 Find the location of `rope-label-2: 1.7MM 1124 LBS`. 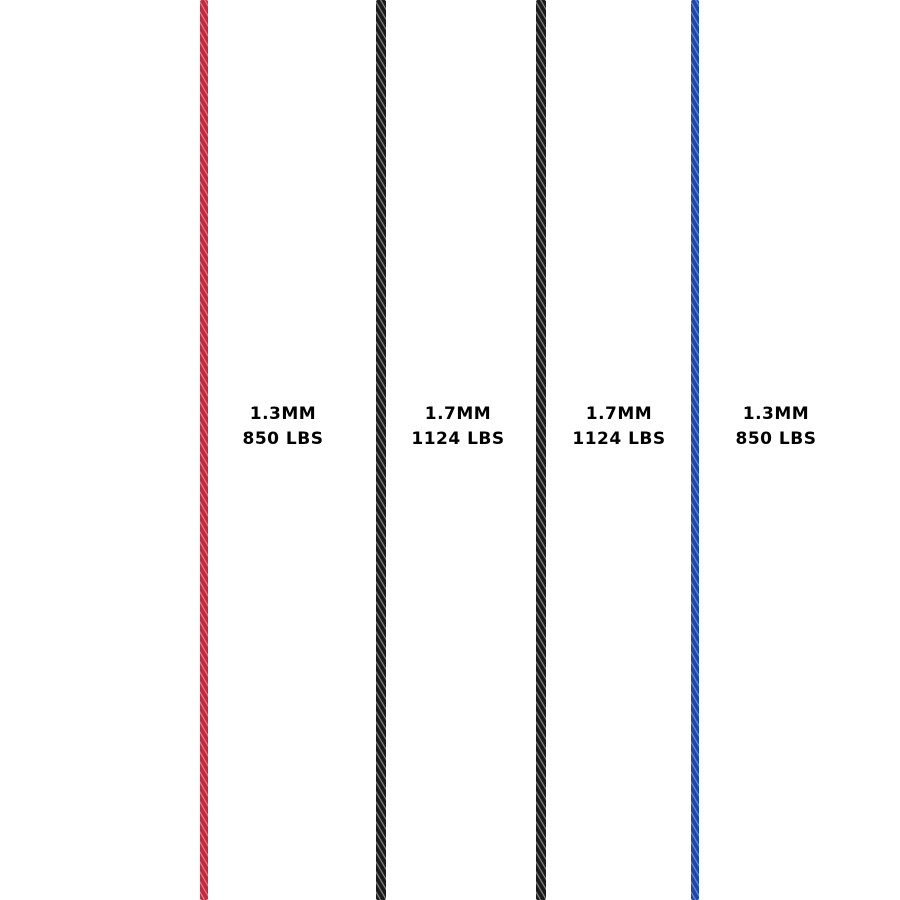

rope-label-2: 1.7MM 1124 LBS is located at coordinates (458, 427).